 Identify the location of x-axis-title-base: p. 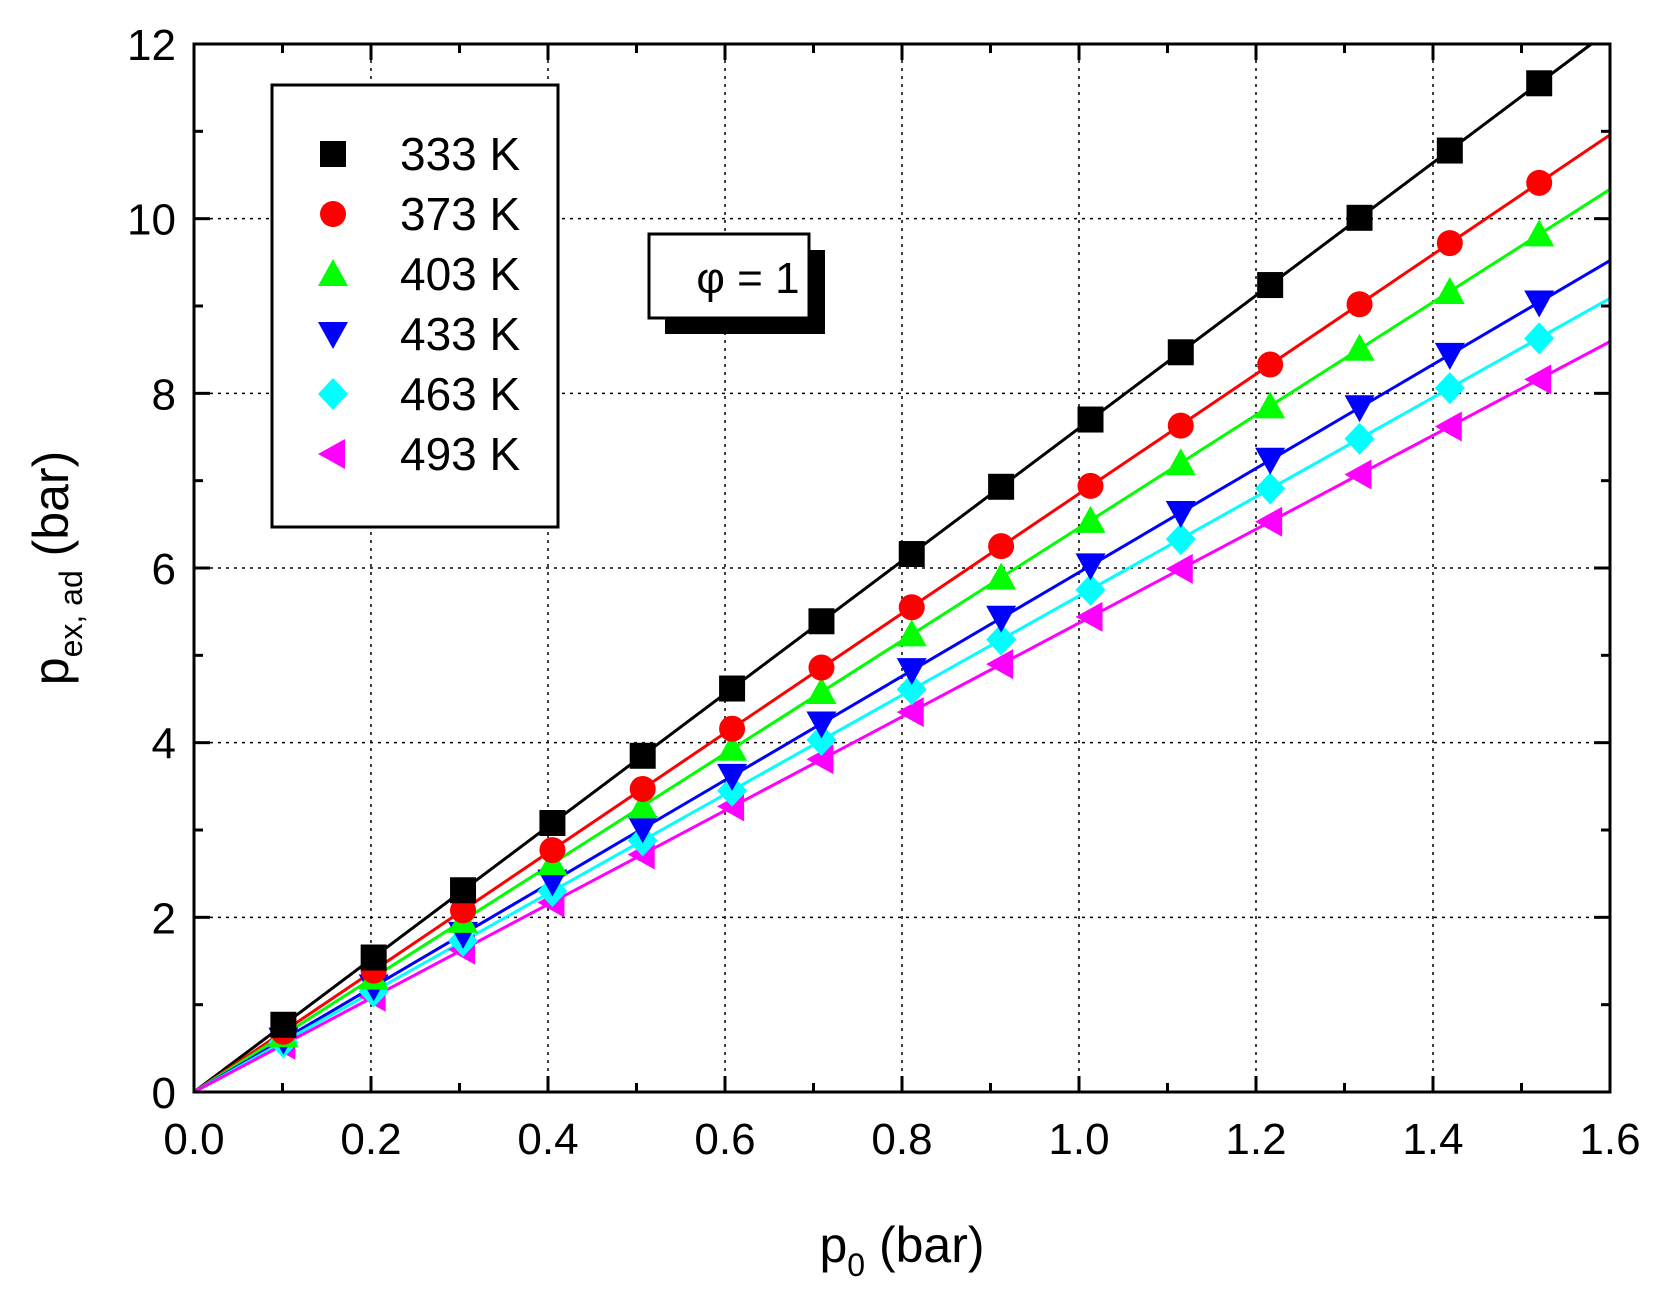
(833, 1245).